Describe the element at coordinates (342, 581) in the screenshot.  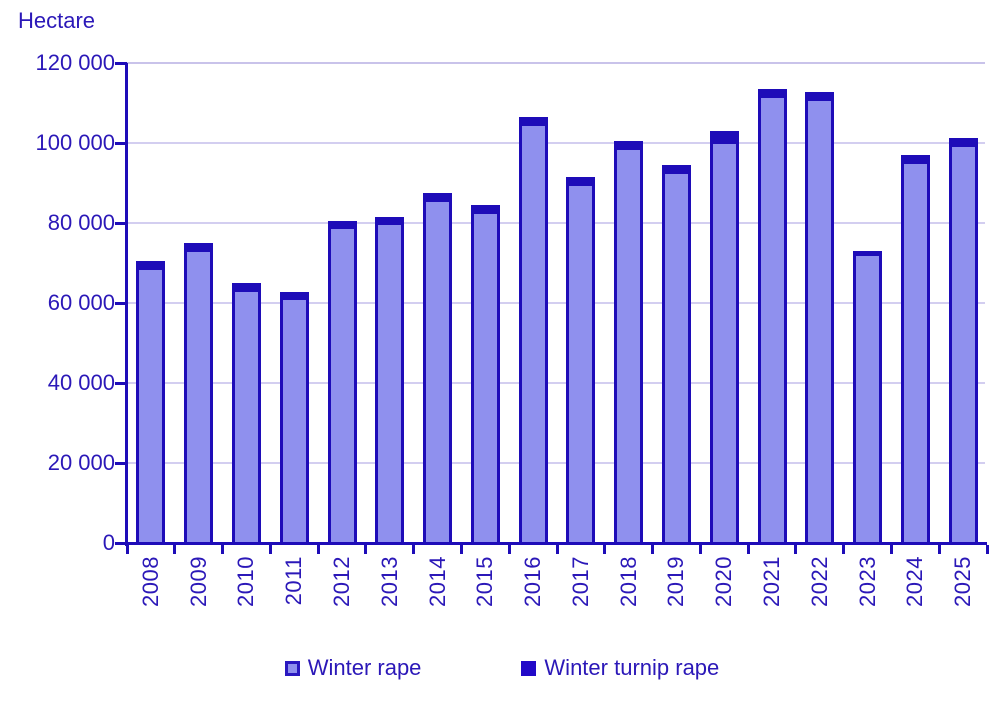
I see `x-axis-tick-label: 2012` at that location.